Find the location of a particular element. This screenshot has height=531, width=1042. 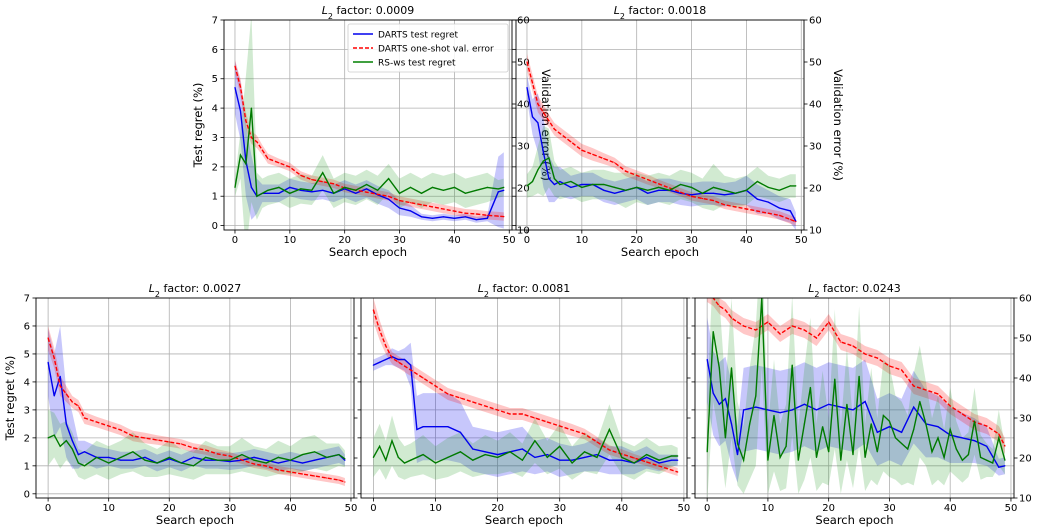

title-text: factor: 0.0009 is located at coordinates (373, 10).